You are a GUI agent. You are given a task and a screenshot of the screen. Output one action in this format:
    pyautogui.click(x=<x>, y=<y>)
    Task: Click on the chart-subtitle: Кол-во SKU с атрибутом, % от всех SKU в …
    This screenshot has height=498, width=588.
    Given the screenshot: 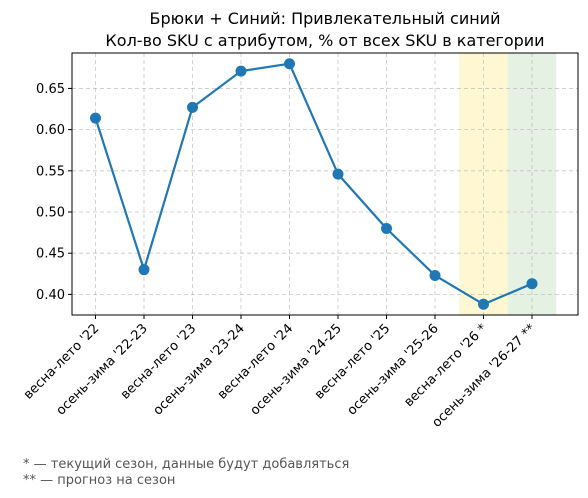 What is the action you would take?
    pyautogui.click(x=324, y=40)
    